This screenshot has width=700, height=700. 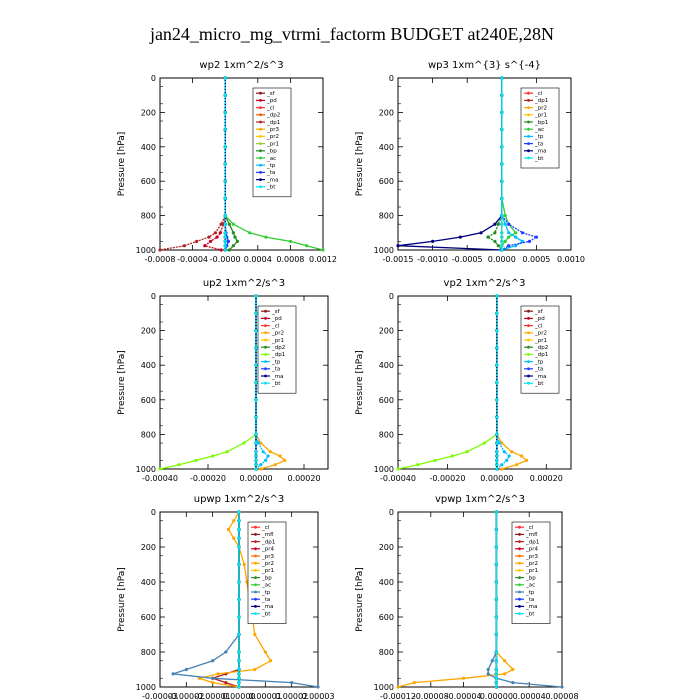 I want to click on legend-label: _pr1, so click(x=272, y=144).